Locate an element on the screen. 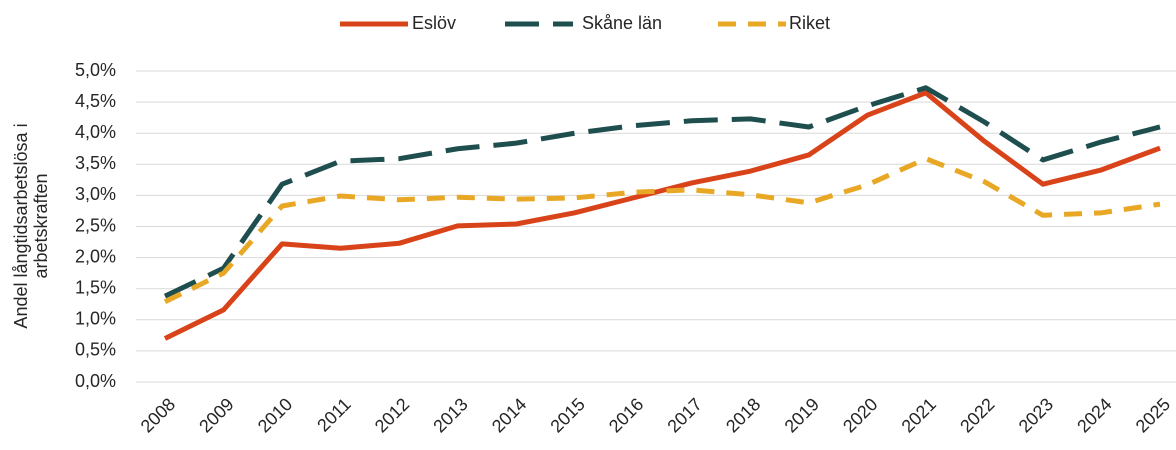  legend-label: Eslöv is located at coordinates (434, 23).